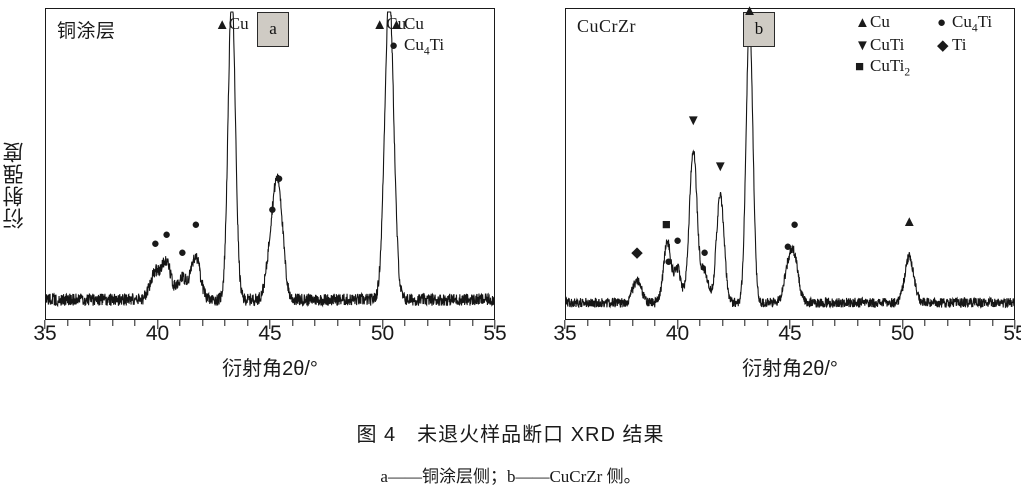  What do you see at coordinates (270, 369) in the screenshot?
I see `x-axis-label-a: 衍射角2θ/°` at bounding box center [270, 369].